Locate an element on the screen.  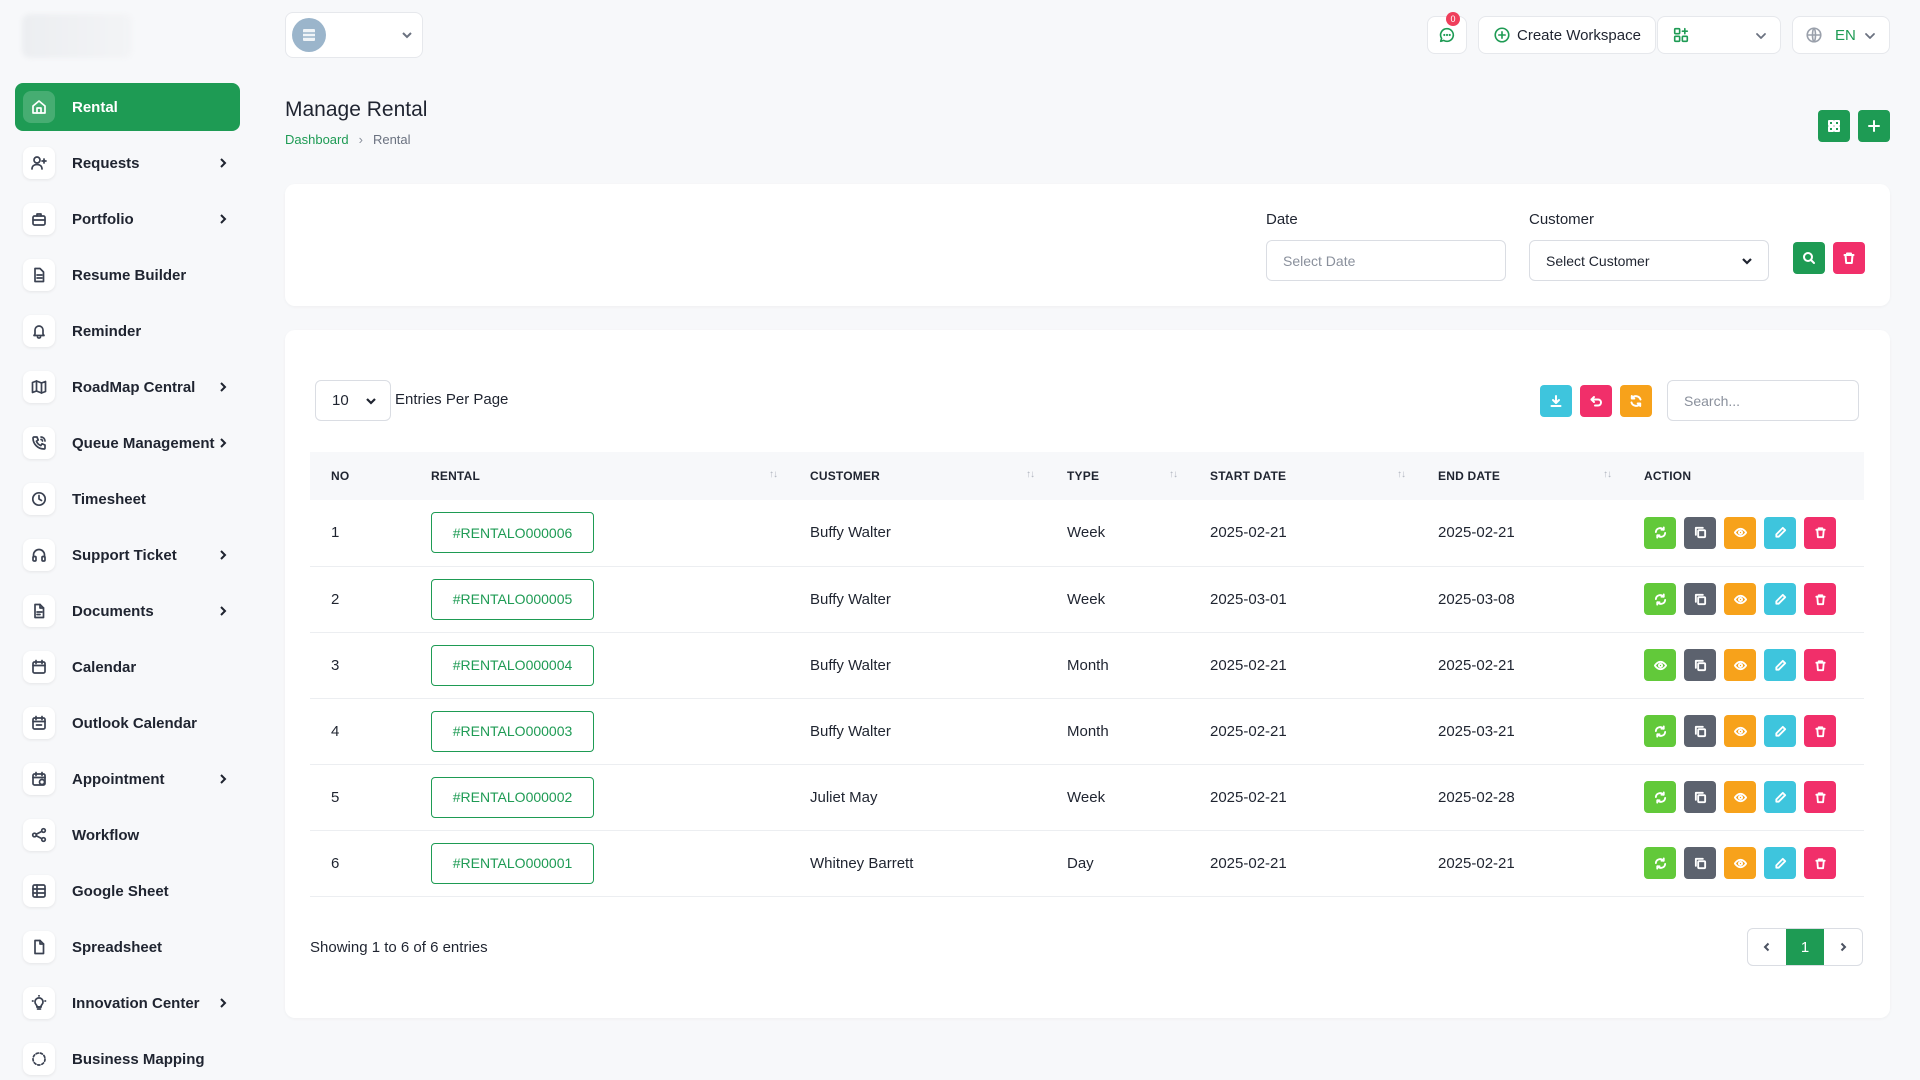
rental-id-link: #RENTALO000001 is located at coordinates (512, 863).